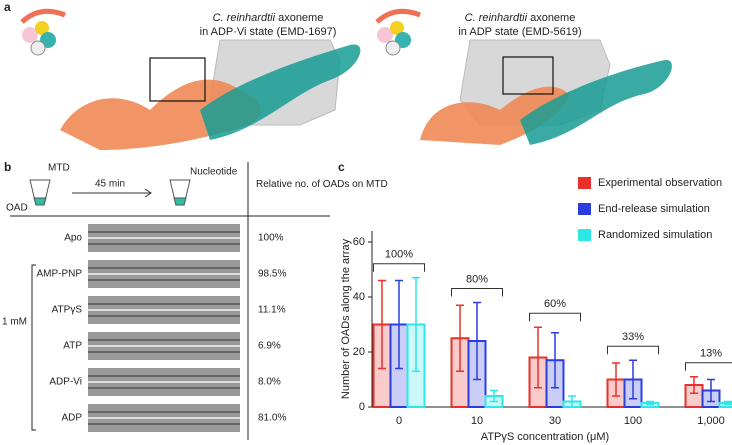 Image resolution: width=732 pixels, height=445 pixels. Describe the element at coordinates (545, 437) in the screenshot. I see `x-axis-label: ATPγS concentration (μM)` at that location.